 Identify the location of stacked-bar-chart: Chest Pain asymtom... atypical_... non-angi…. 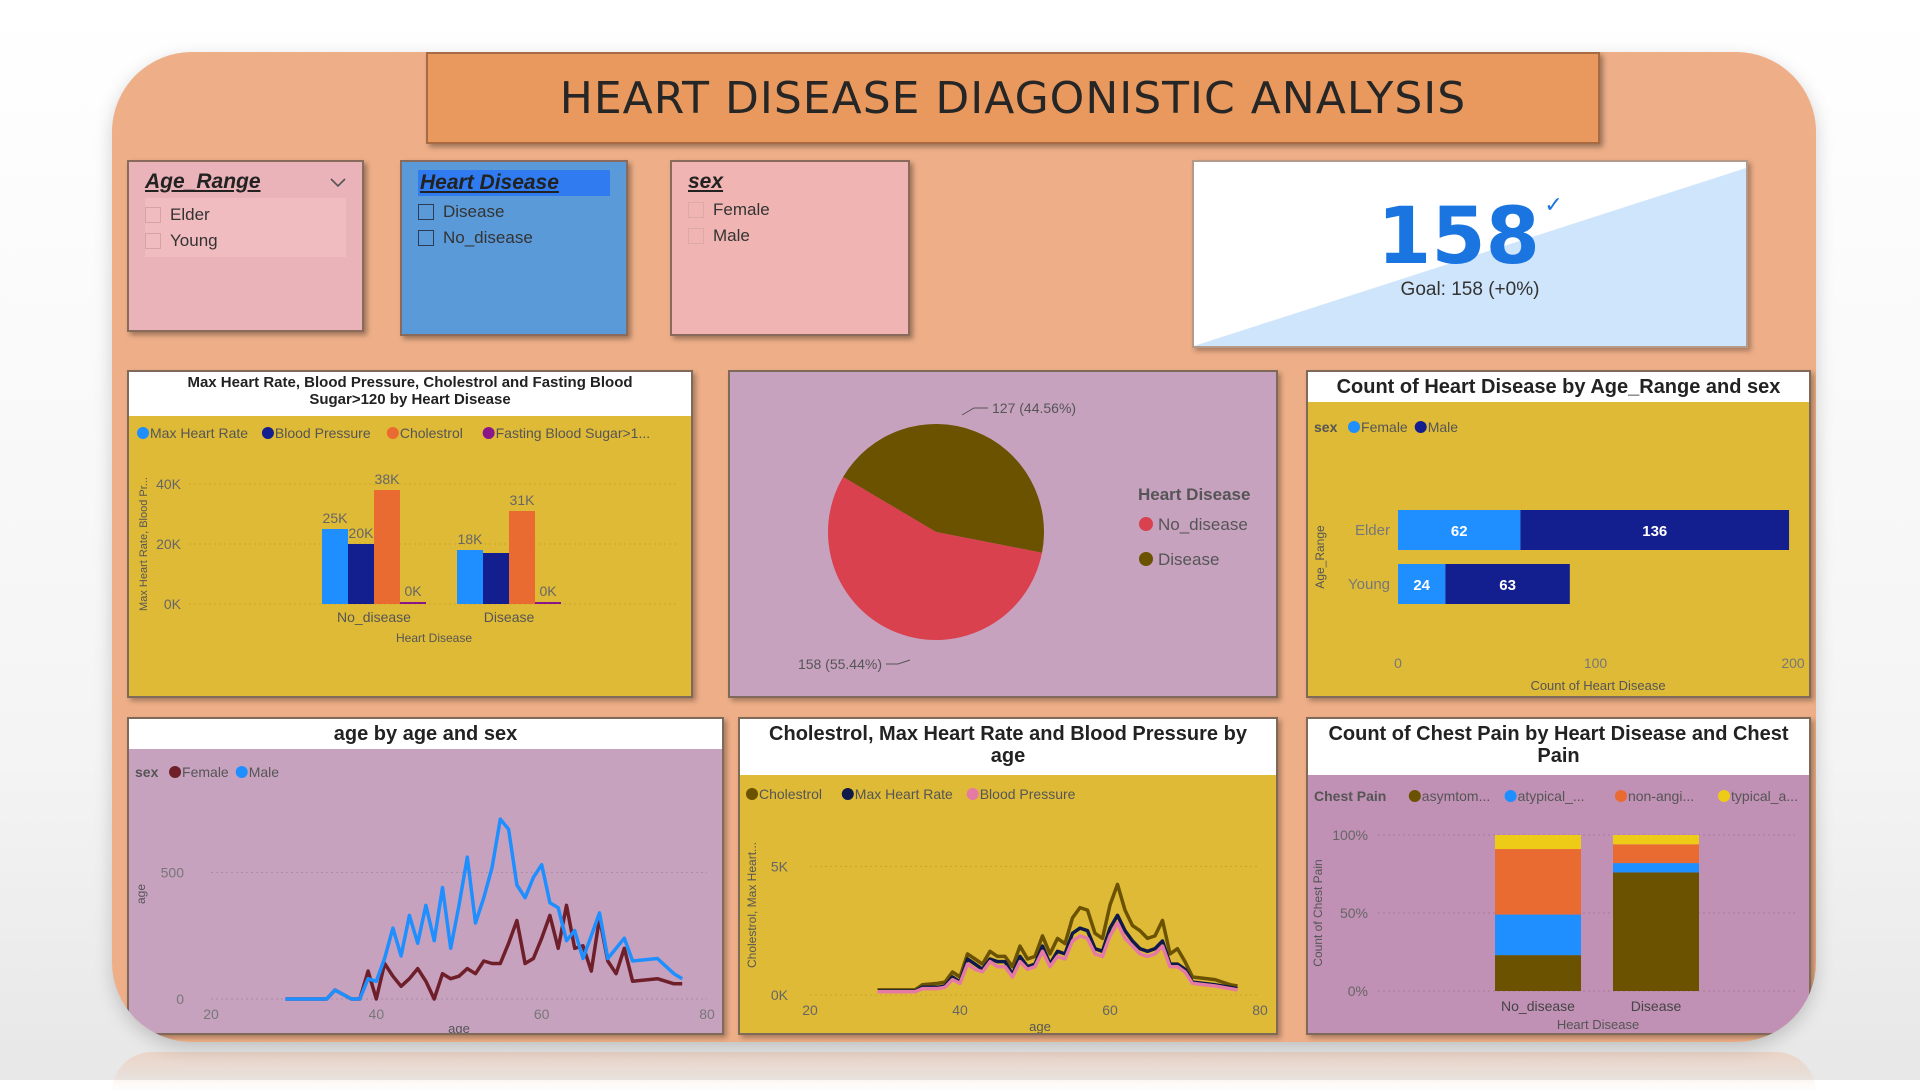
(1554, 910).